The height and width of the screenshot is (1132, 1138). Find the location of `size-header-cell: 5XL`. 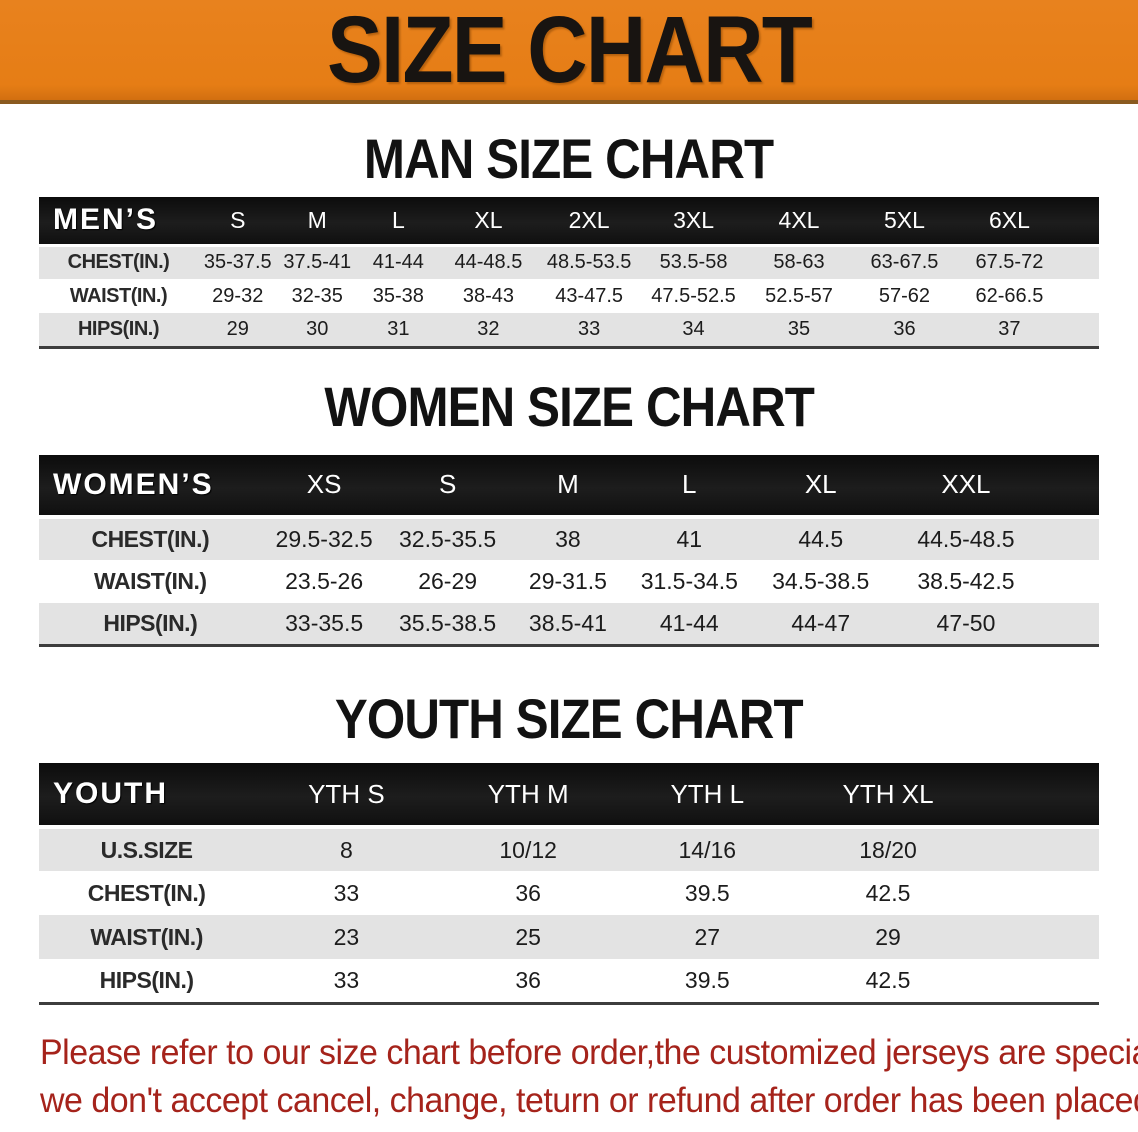

size-header-cell: 5XL is located at coordinates (904, 222).